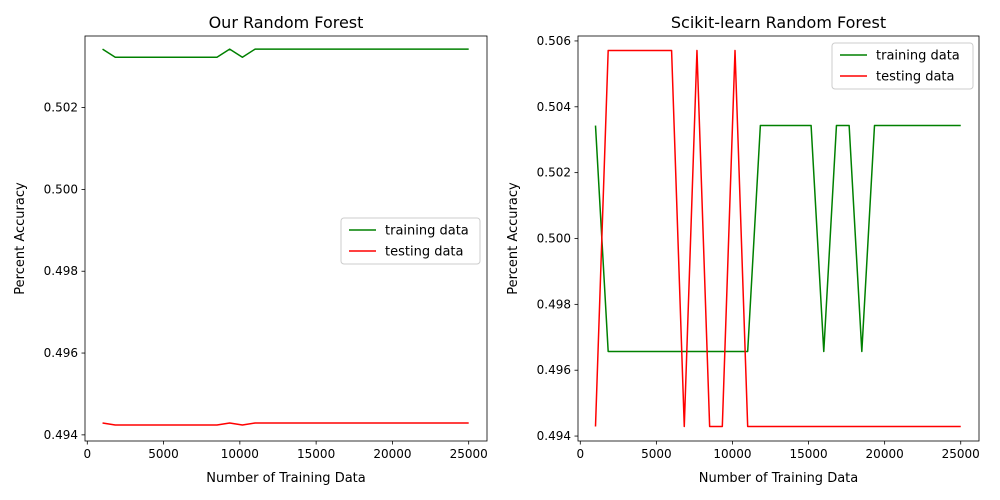 Image resolution: width=1000 pixels, height=500 pixels. What do you see at coordinates (286, 22) in the screenshot?
I see `chart-title: Our Random Forest` at bounding box center [286, 22].